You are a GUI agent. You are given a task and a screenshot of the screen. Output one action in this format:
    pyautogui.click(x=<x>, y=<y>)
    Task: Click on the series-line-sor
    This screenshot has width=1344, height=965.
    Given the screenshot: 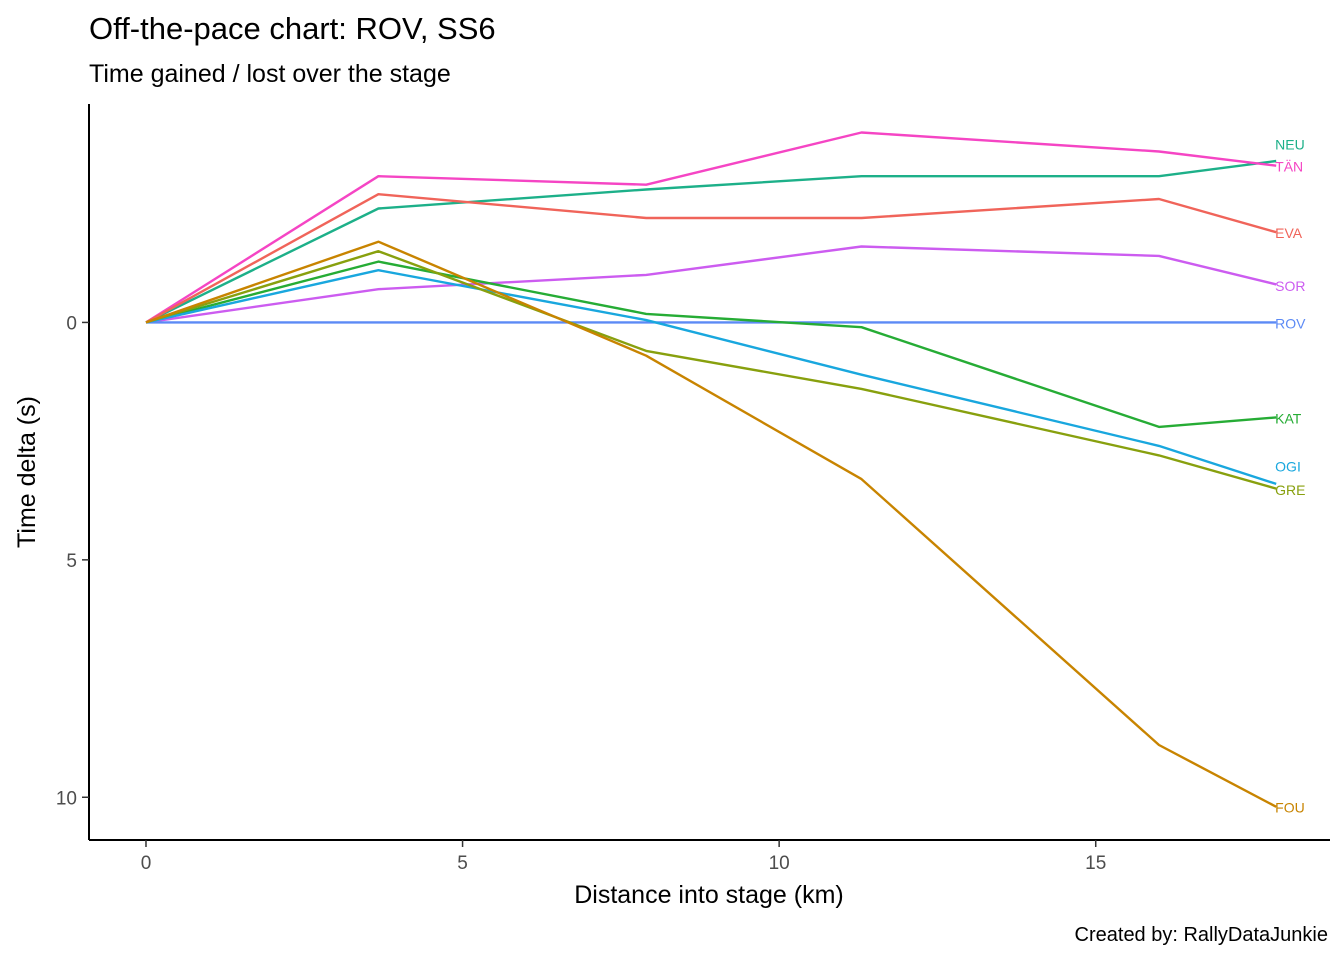 What is the action you would take?
    pyautogui.click(x=711, y=284)
    